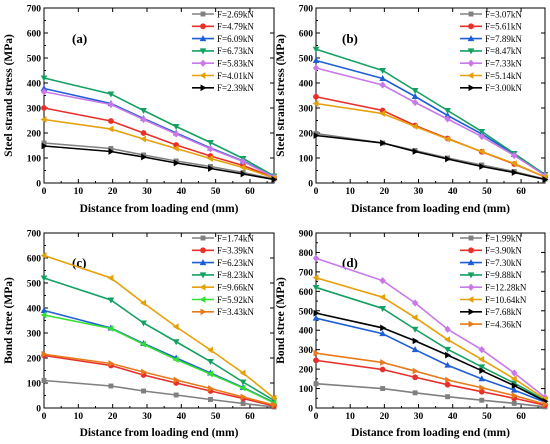  Describe the element at coordinates (159, 433) in the screenshot. I see `x-axis-title: Distance from loading end (mm)` at that location.